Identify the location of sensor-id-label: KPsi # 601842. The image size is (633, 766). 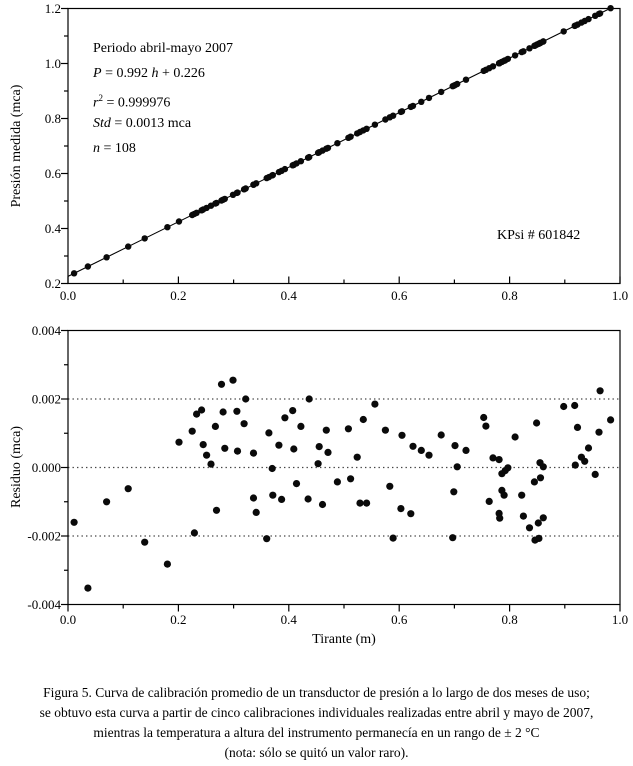
(539, 235).